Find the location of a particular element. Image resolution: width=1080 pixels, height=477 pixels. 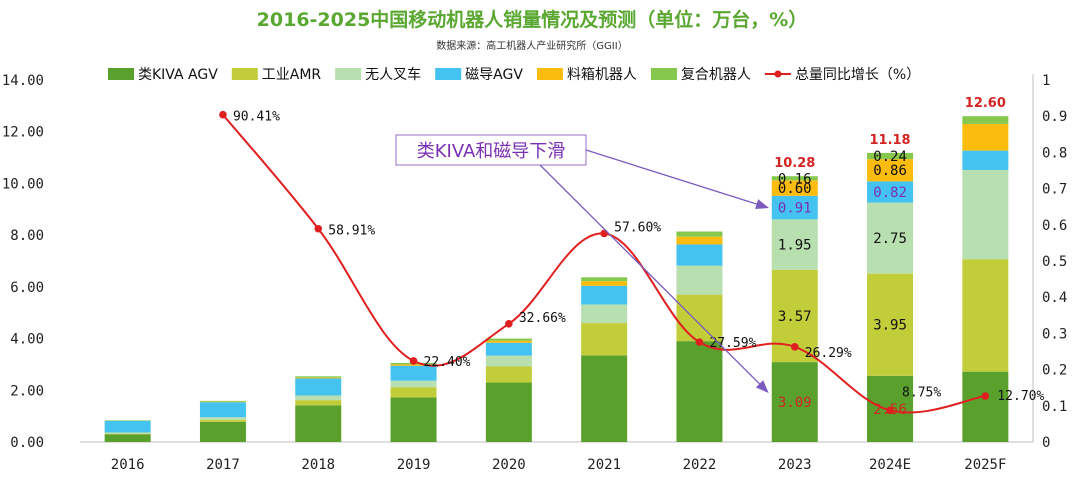

y2-tick-label: 0.5 is located at coordinates (1054, 262).